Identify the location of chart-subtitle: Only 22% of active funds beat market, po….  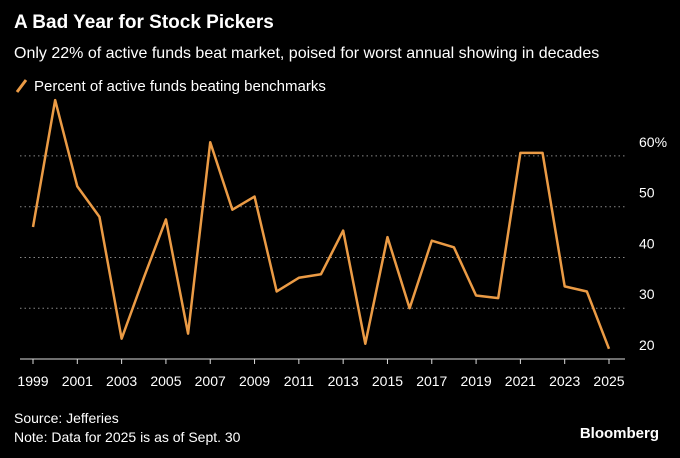
(306, 53).